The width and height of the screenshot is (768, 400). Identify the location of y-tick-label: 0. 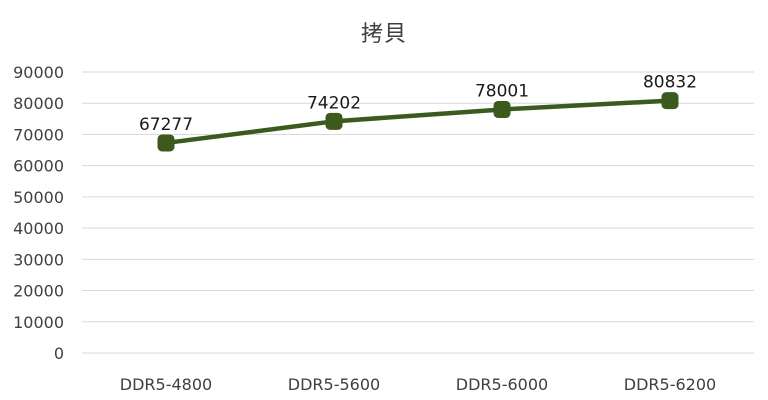
(59, 353).